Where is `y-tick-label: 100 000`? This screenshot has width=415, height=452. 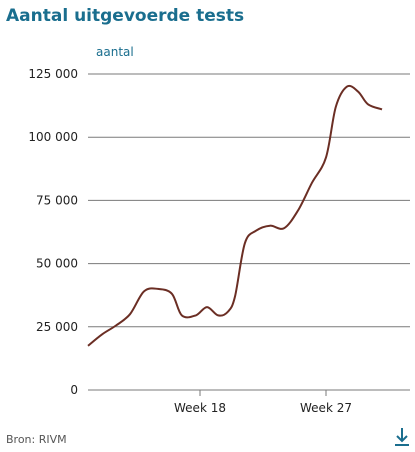
y-tick-label: 100 000 is located at coordinates (53, 137).